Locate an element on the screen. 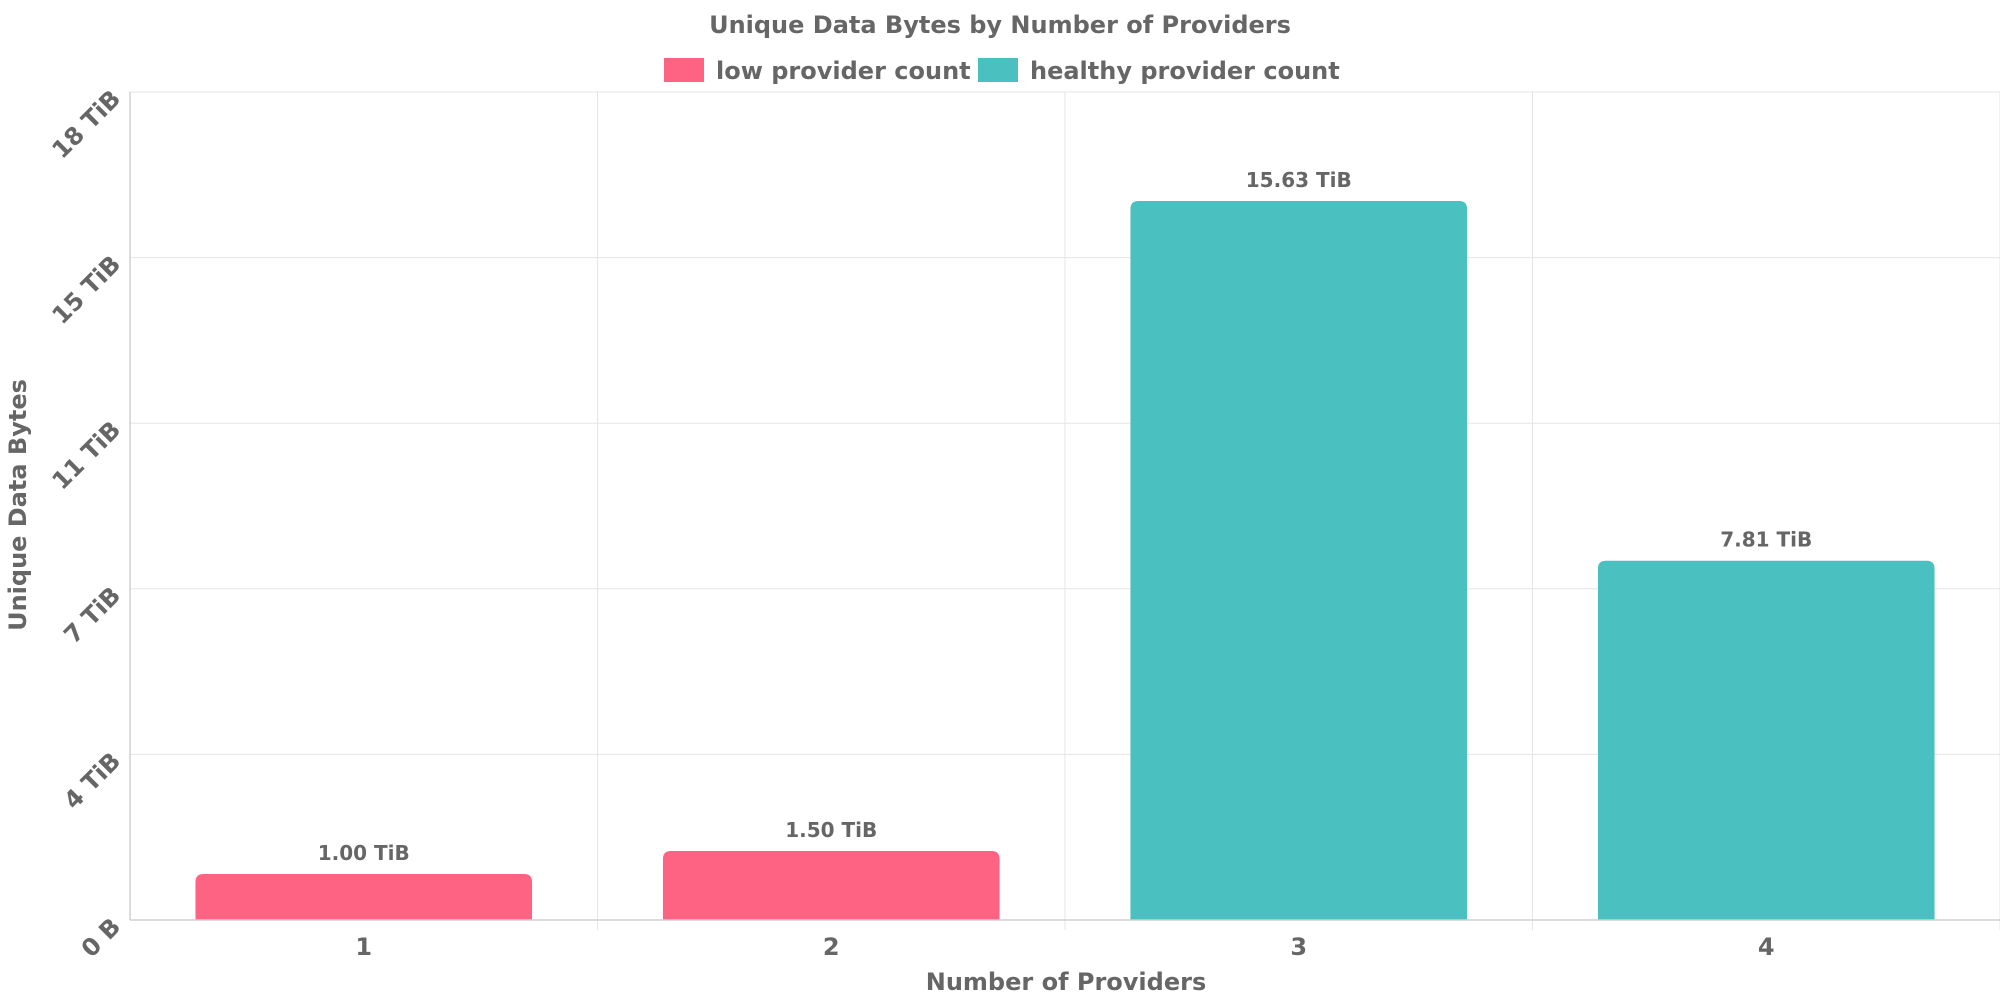 The height and width of the screenshot is (1000, 2000). y-tick-label: 15 TiB is located at coordinates (87, 290).